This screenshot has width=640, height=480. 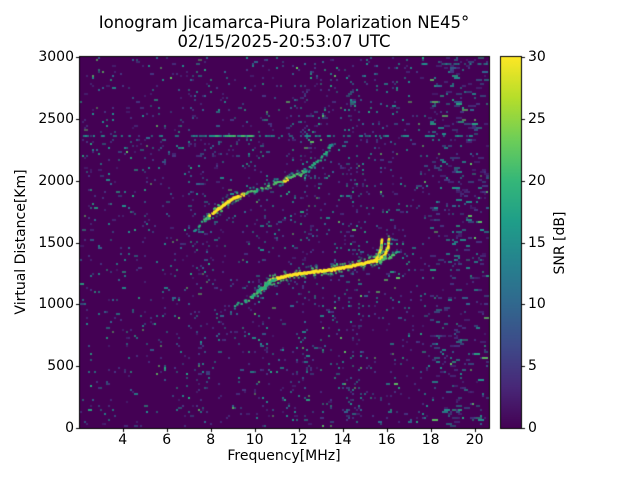 I want to click on x-tick-label: 8, so click(x=211, y=440).